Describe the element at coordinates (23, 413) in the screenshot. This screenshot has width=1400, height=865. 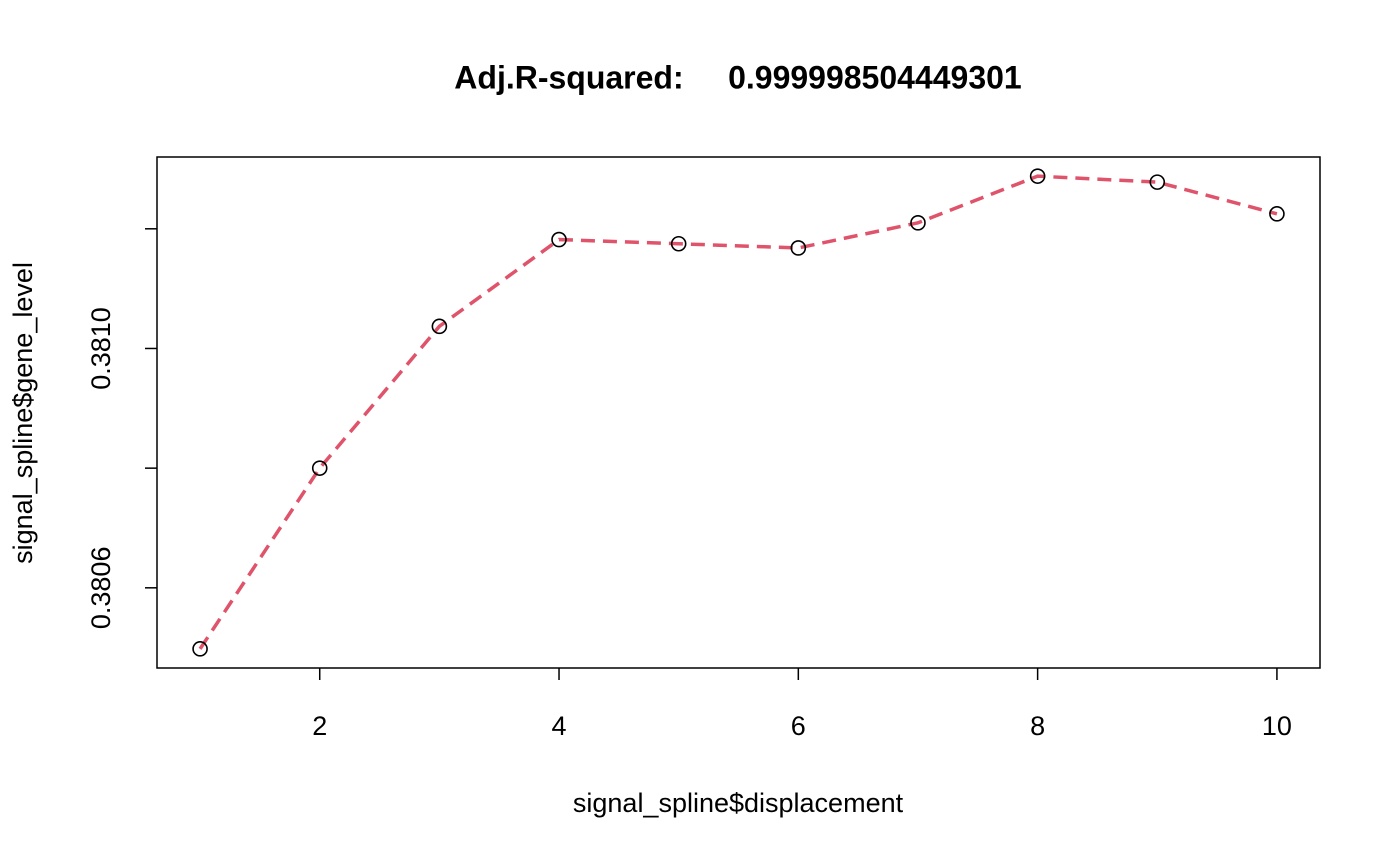
I see `y-axis-label: signal_spline$gene_level` at that location.